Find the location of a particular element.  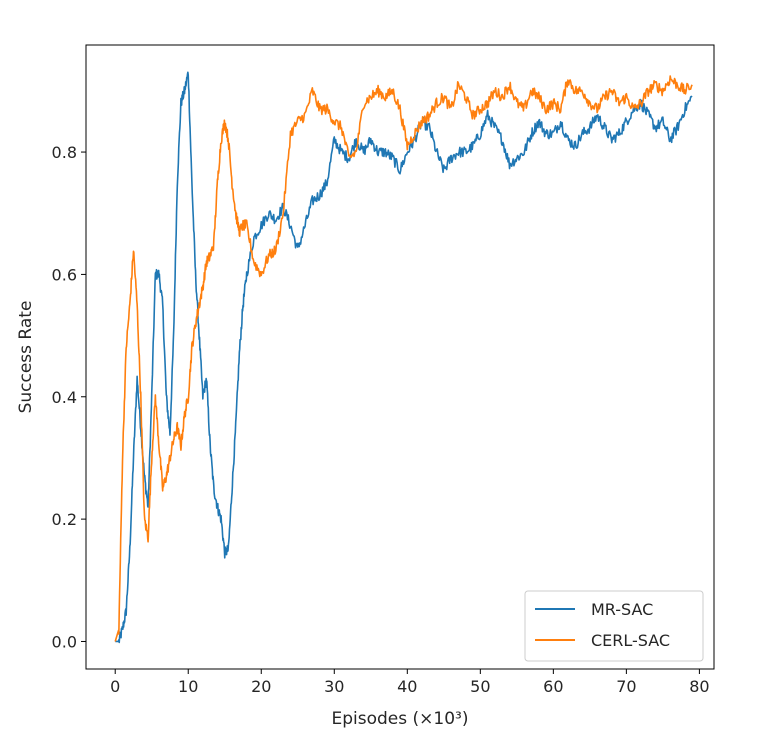

x-axis-label: Episodes (×10³) is located at coordinates (400, 719).